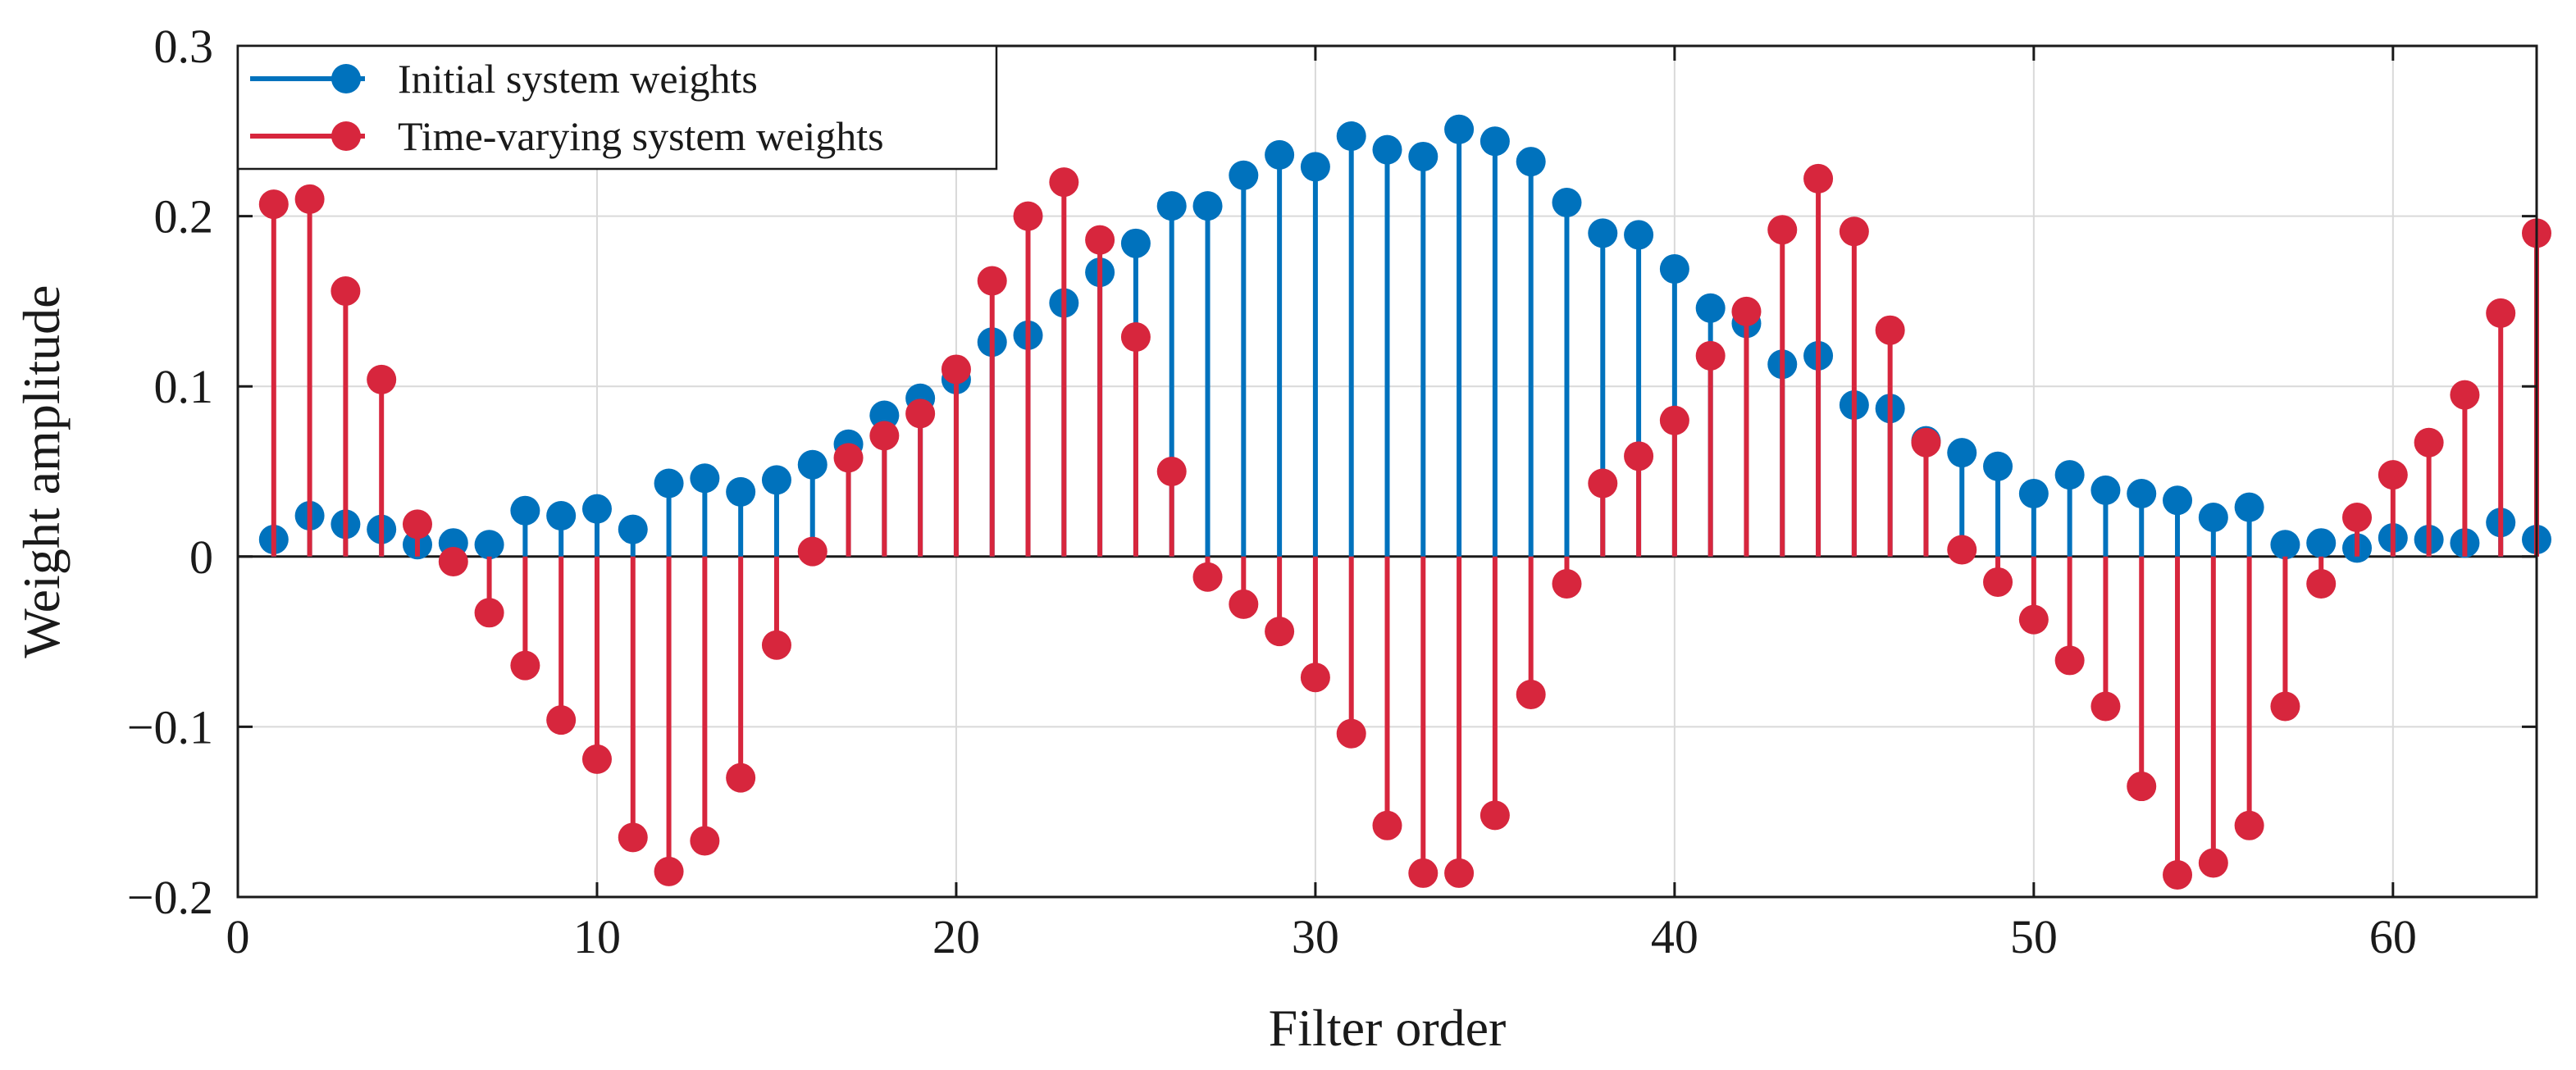  I want to click on x-tick-label: 20, so click(956, 936).